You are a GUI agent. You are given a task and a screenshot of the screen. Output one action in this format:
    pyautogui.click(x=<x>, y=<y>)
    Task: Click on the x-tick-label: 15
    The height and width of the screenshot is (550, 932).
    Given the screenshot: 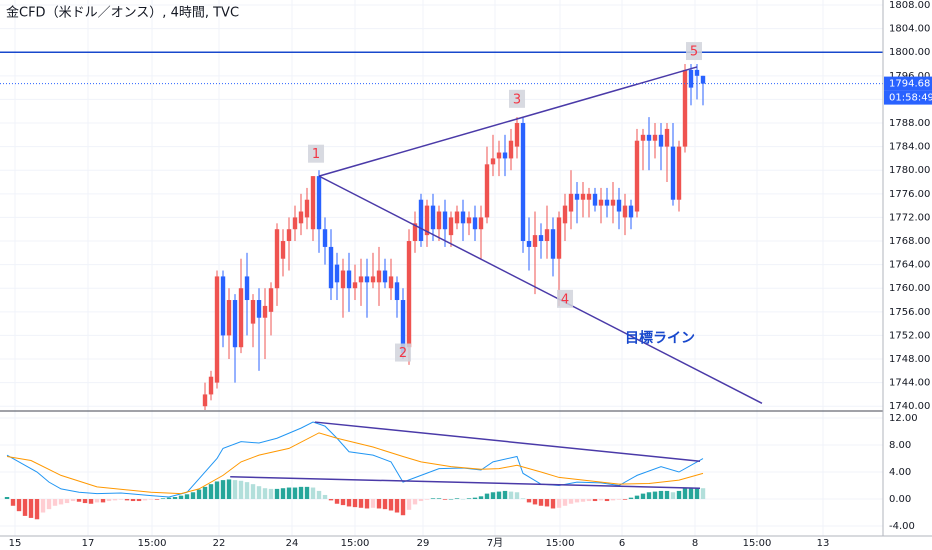 What is the action you would take?
    pyautogui.click(x=15, y=543)
    